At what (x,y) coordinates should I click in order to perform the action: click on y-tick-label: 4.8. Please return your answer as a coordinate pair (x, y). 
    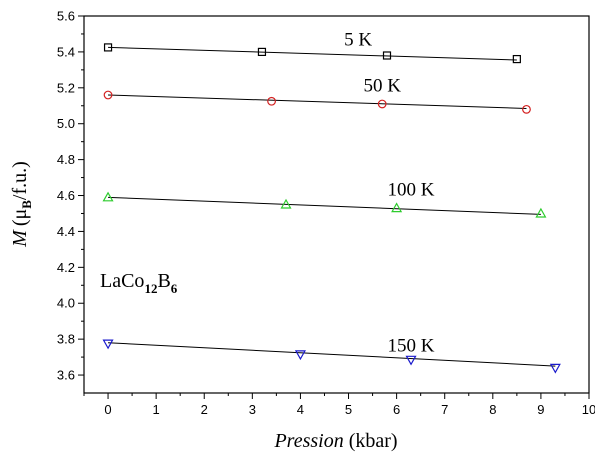
    Looking at the image, I should click on (66, 159).